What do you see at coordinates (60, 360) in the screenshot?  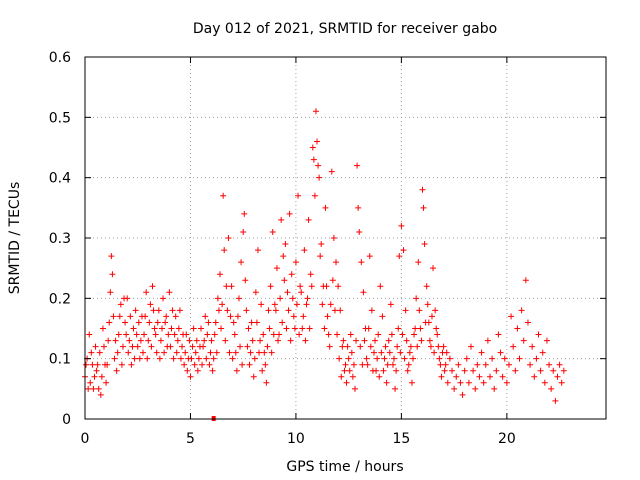 I see `y-tick-label: 0.1` at bounding box center [60, 360].